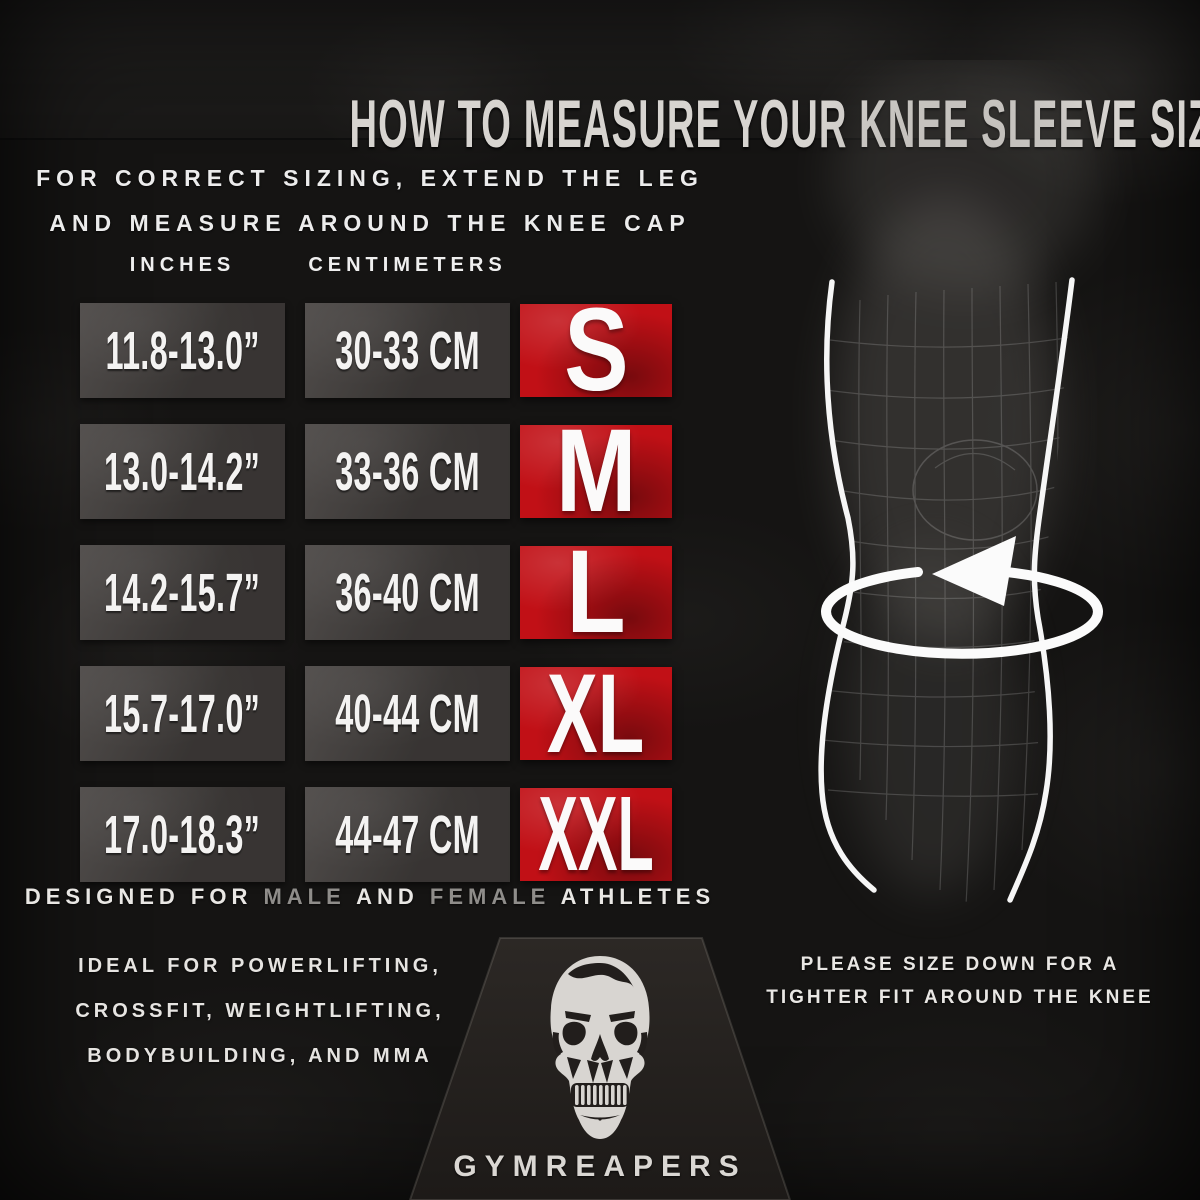  I want to click on sizing-instructions-line-2: AND MEASURE AROUND THE KNEE CAP, so click(370, 223).